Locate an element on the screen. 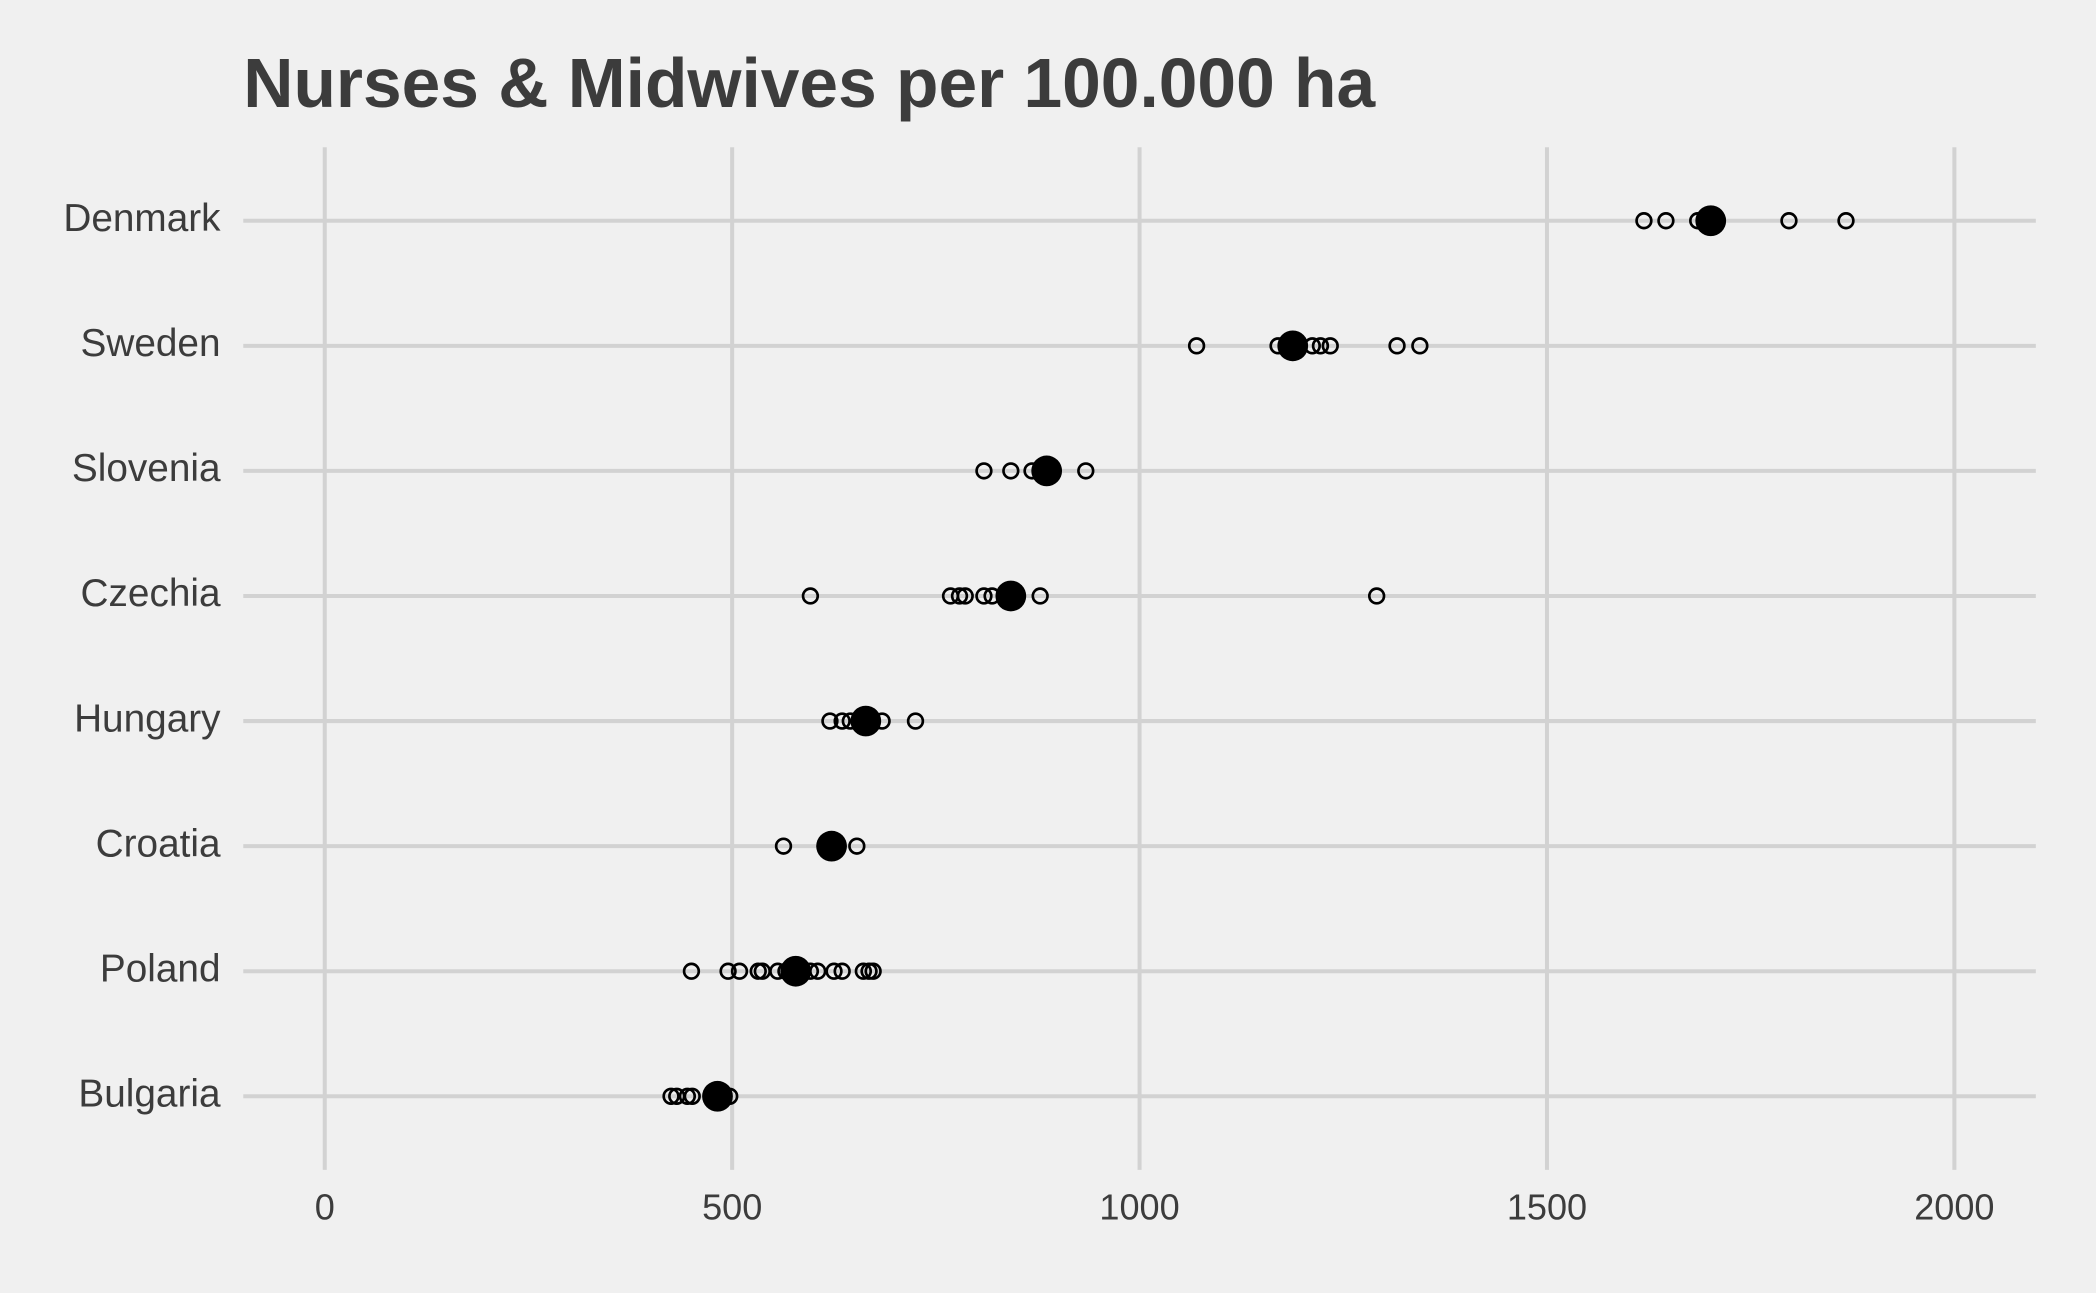 The width and height of the screenshot is (2096, 1293). x-tick-label: 1500 is located at coordinates (1547, 1206).